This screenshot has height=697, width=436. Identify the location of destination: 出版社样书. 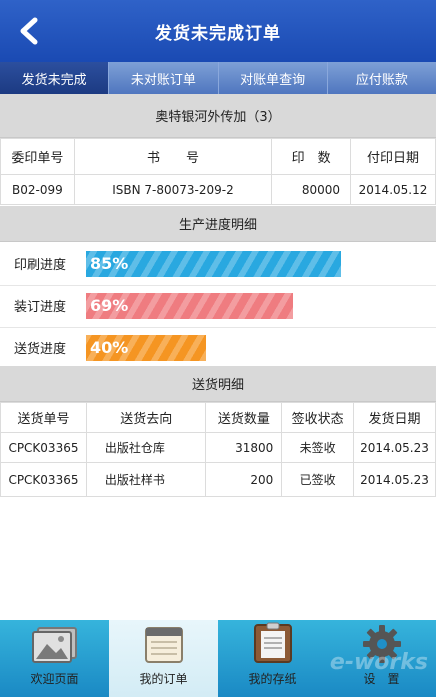
(146, 479).